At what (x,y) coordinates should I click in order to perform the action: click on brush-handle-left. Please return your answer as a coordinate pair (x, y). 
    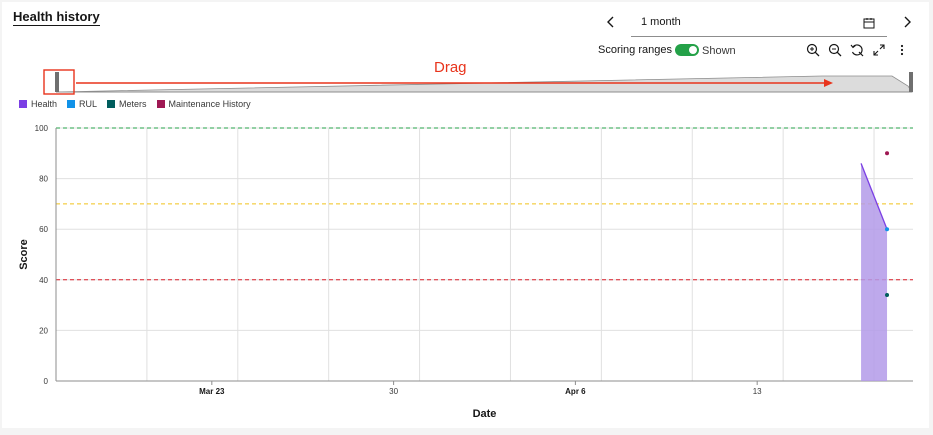
    Looking at the image, I should click on (57, 82).